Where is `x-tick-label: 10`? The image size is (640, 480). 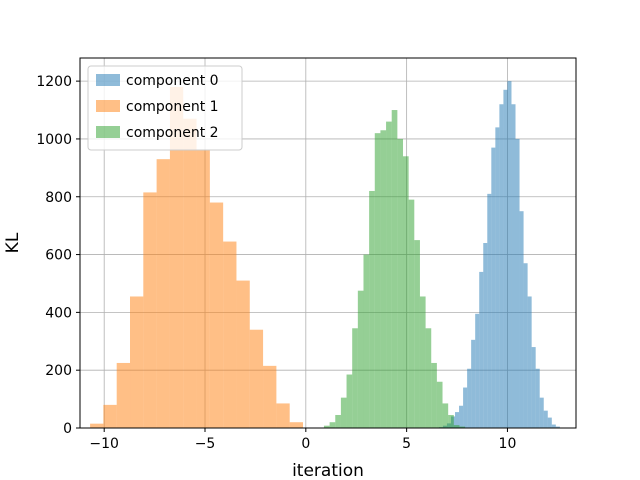 x-tick-label: 10 is located at coordinates (508, 444).